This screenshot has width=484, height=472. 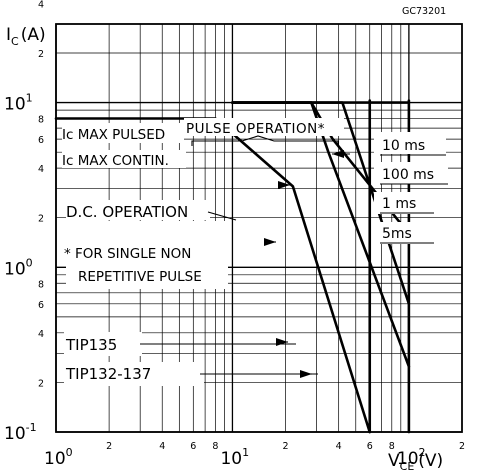 What do you see at coordinates (424, 11) in the screenshot?
I see `figure-id: GC73201` at bounding box center [424, 11].